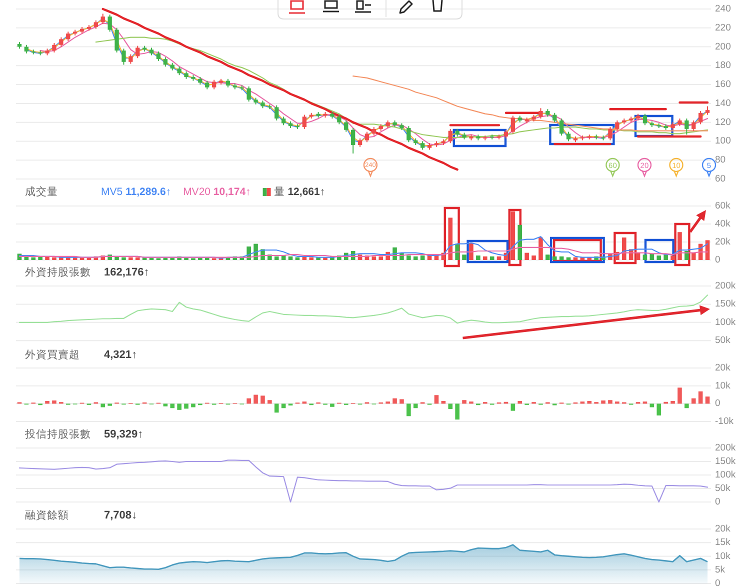 The height and width of the screenshot is (588, 740). Describe the element at coordinates (52, 354) in the screenshot. I see `chart-title: 外資買賣超` at that location.